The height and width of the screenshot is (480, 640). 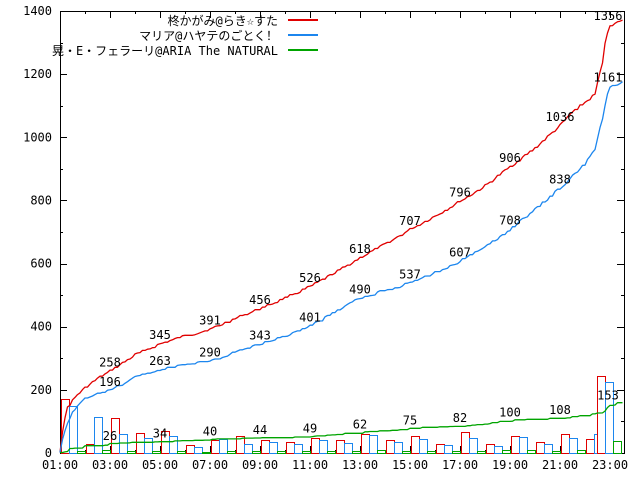 I want to click on data-label: 838, so click(x=560, y=179).